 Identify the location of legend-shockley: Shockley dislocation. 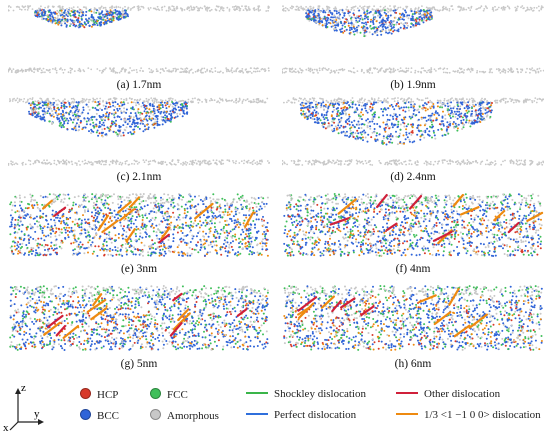
(306, 394).